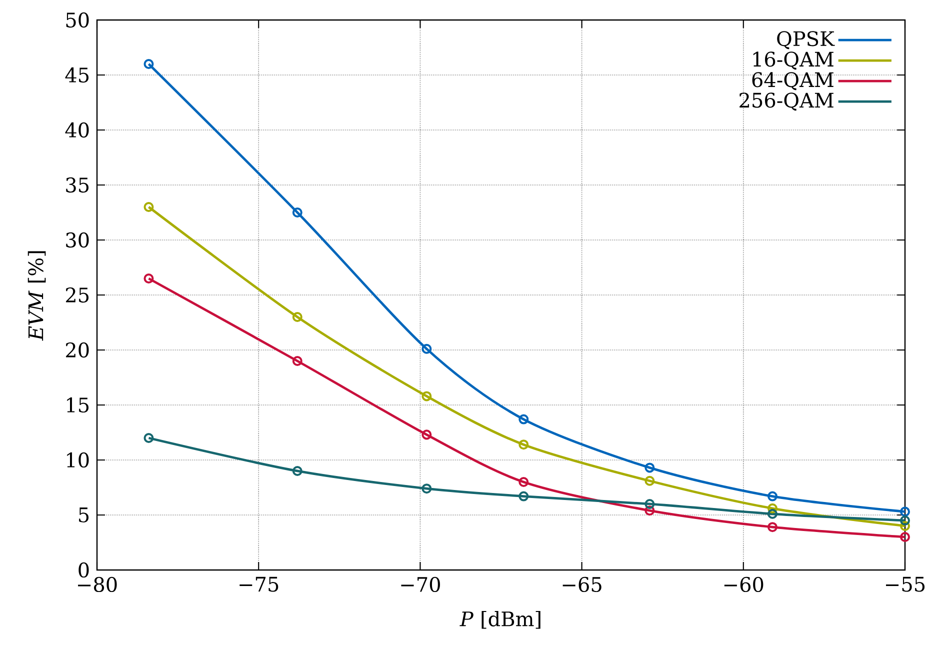 Image resolution: width=933 pixels, height=657 pixels. Describe the element at coordinates (905, 584) in the screenshot. I see `x-tick-label: −55` at that location.